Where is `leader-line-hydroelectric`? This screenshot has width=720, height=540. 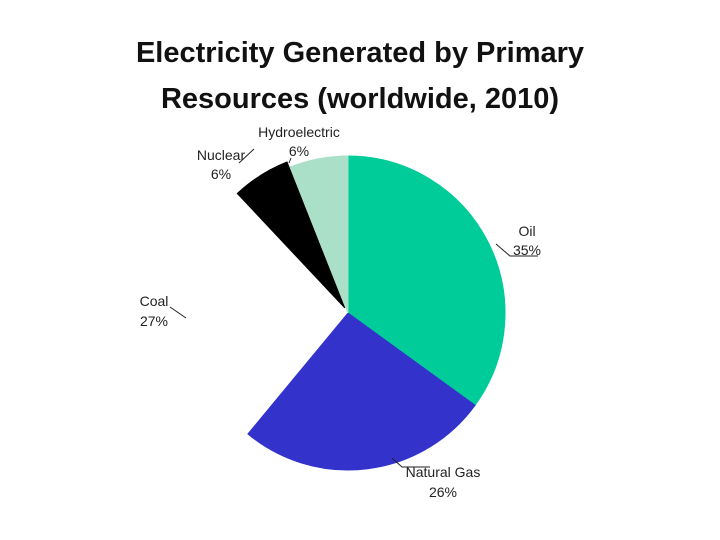 leader-line-hydroelectric is located at coordinates (290, 160).